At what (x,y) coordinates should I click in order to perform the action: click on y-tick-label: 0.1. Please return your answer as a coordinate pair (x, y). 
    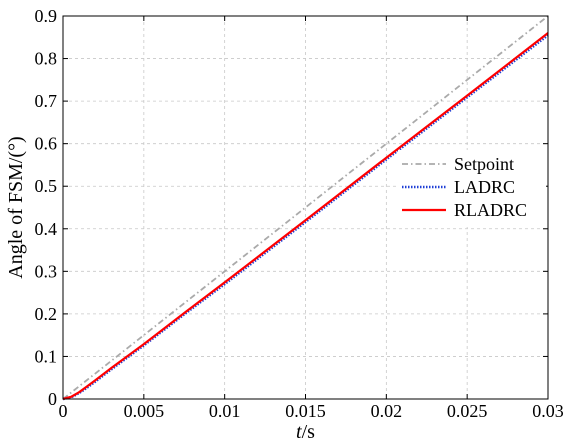
    Looking at the image, I should click on (46, 356).